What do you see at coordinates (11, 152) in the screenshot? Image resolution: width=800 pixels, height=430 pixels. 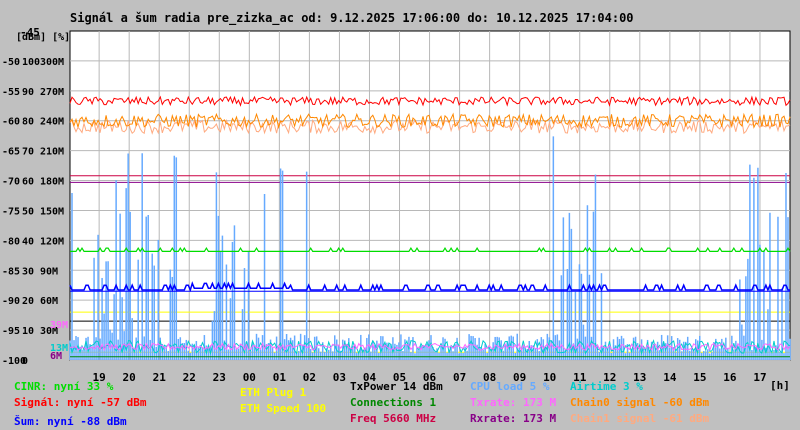 I see `y-tick-dbm: -65` at bounding box center [11, 152].